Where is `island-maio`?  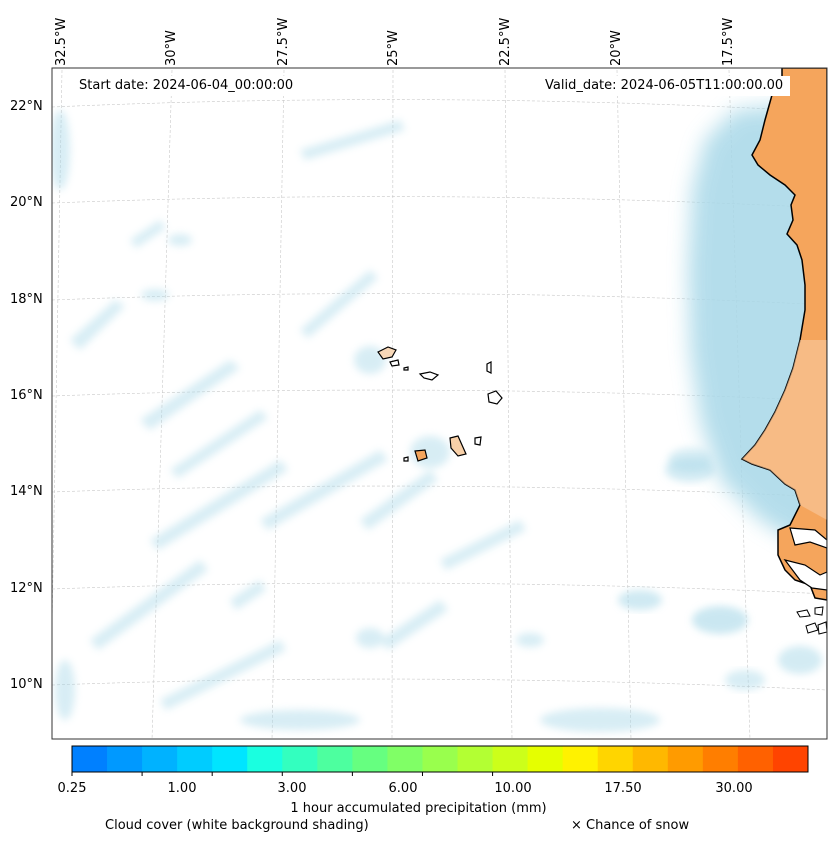
island-maio is located at coordinates (478, 441).